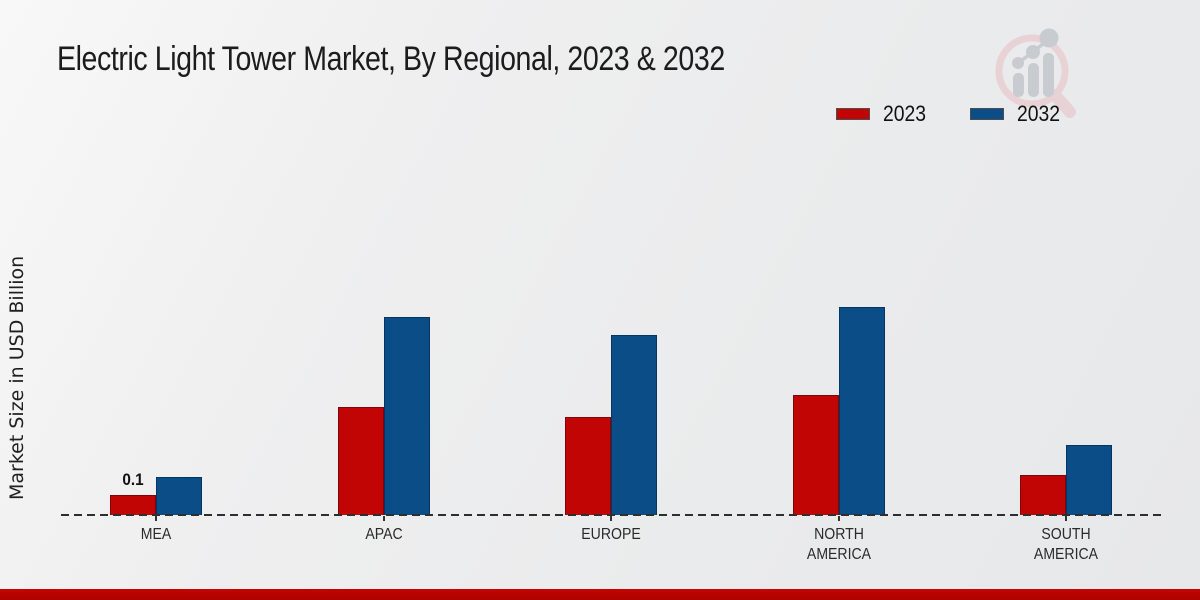  Describe the element at coordinates (861, 411) in the screenshot. I see `bar-2032-north-america` at that location.